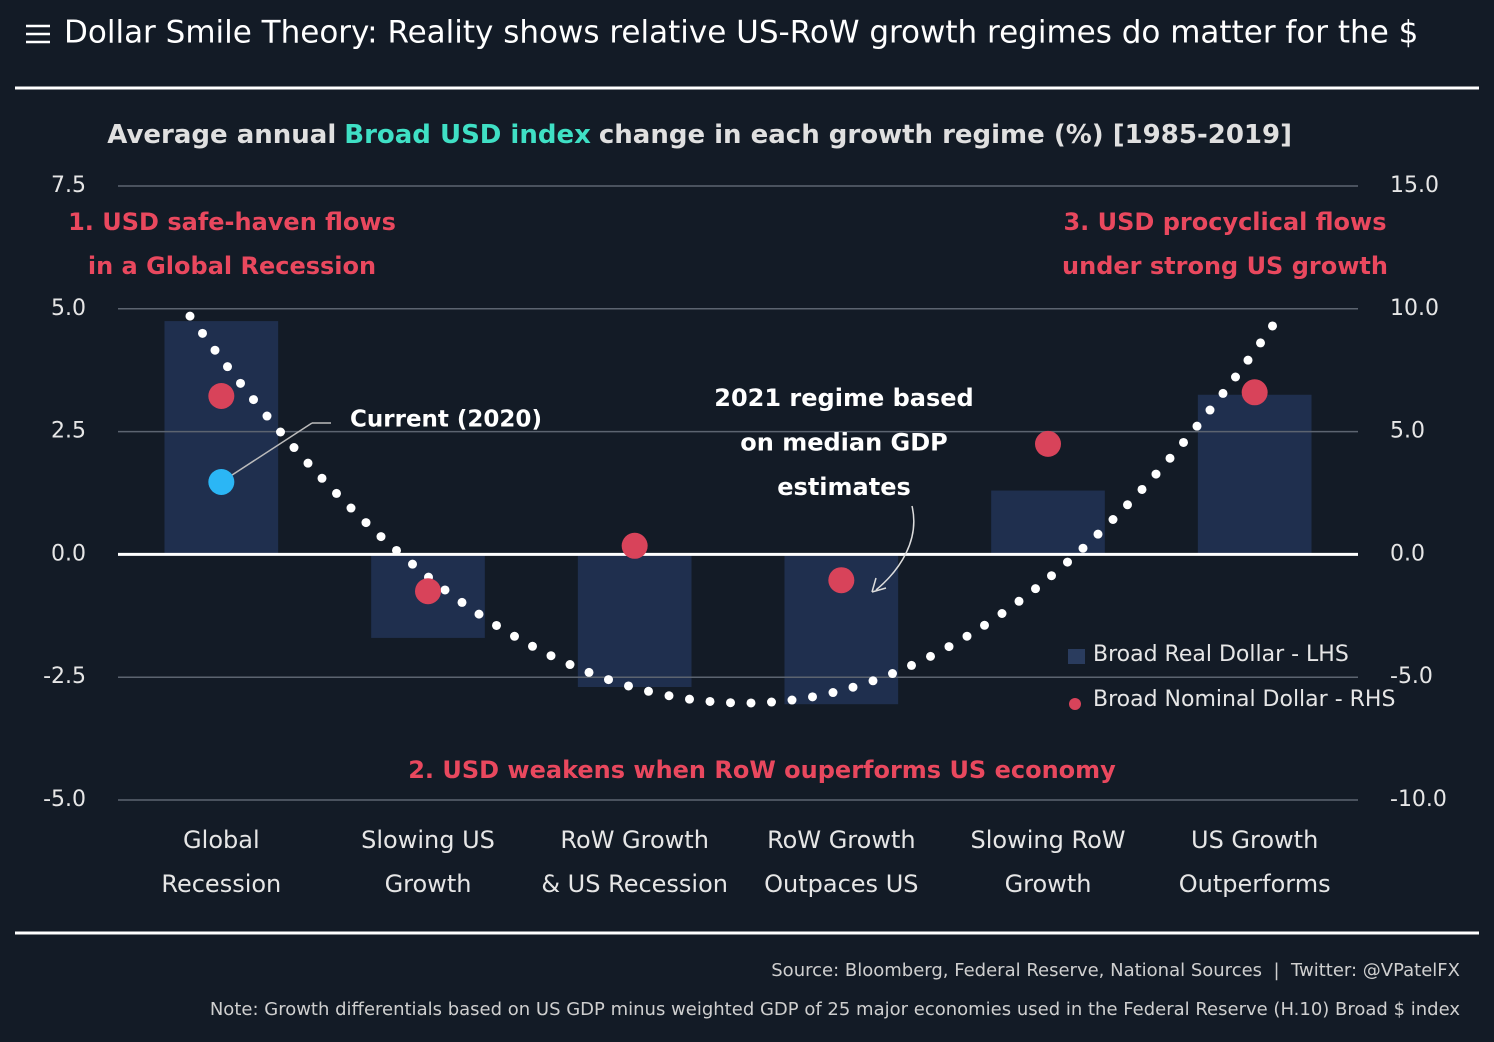 This screenshot has height=1042, width=1494. Describe the element at coordinates (1221, 654) in the screenshot. I see `legend-label: Broad Real Dollar - LHS` at that location.